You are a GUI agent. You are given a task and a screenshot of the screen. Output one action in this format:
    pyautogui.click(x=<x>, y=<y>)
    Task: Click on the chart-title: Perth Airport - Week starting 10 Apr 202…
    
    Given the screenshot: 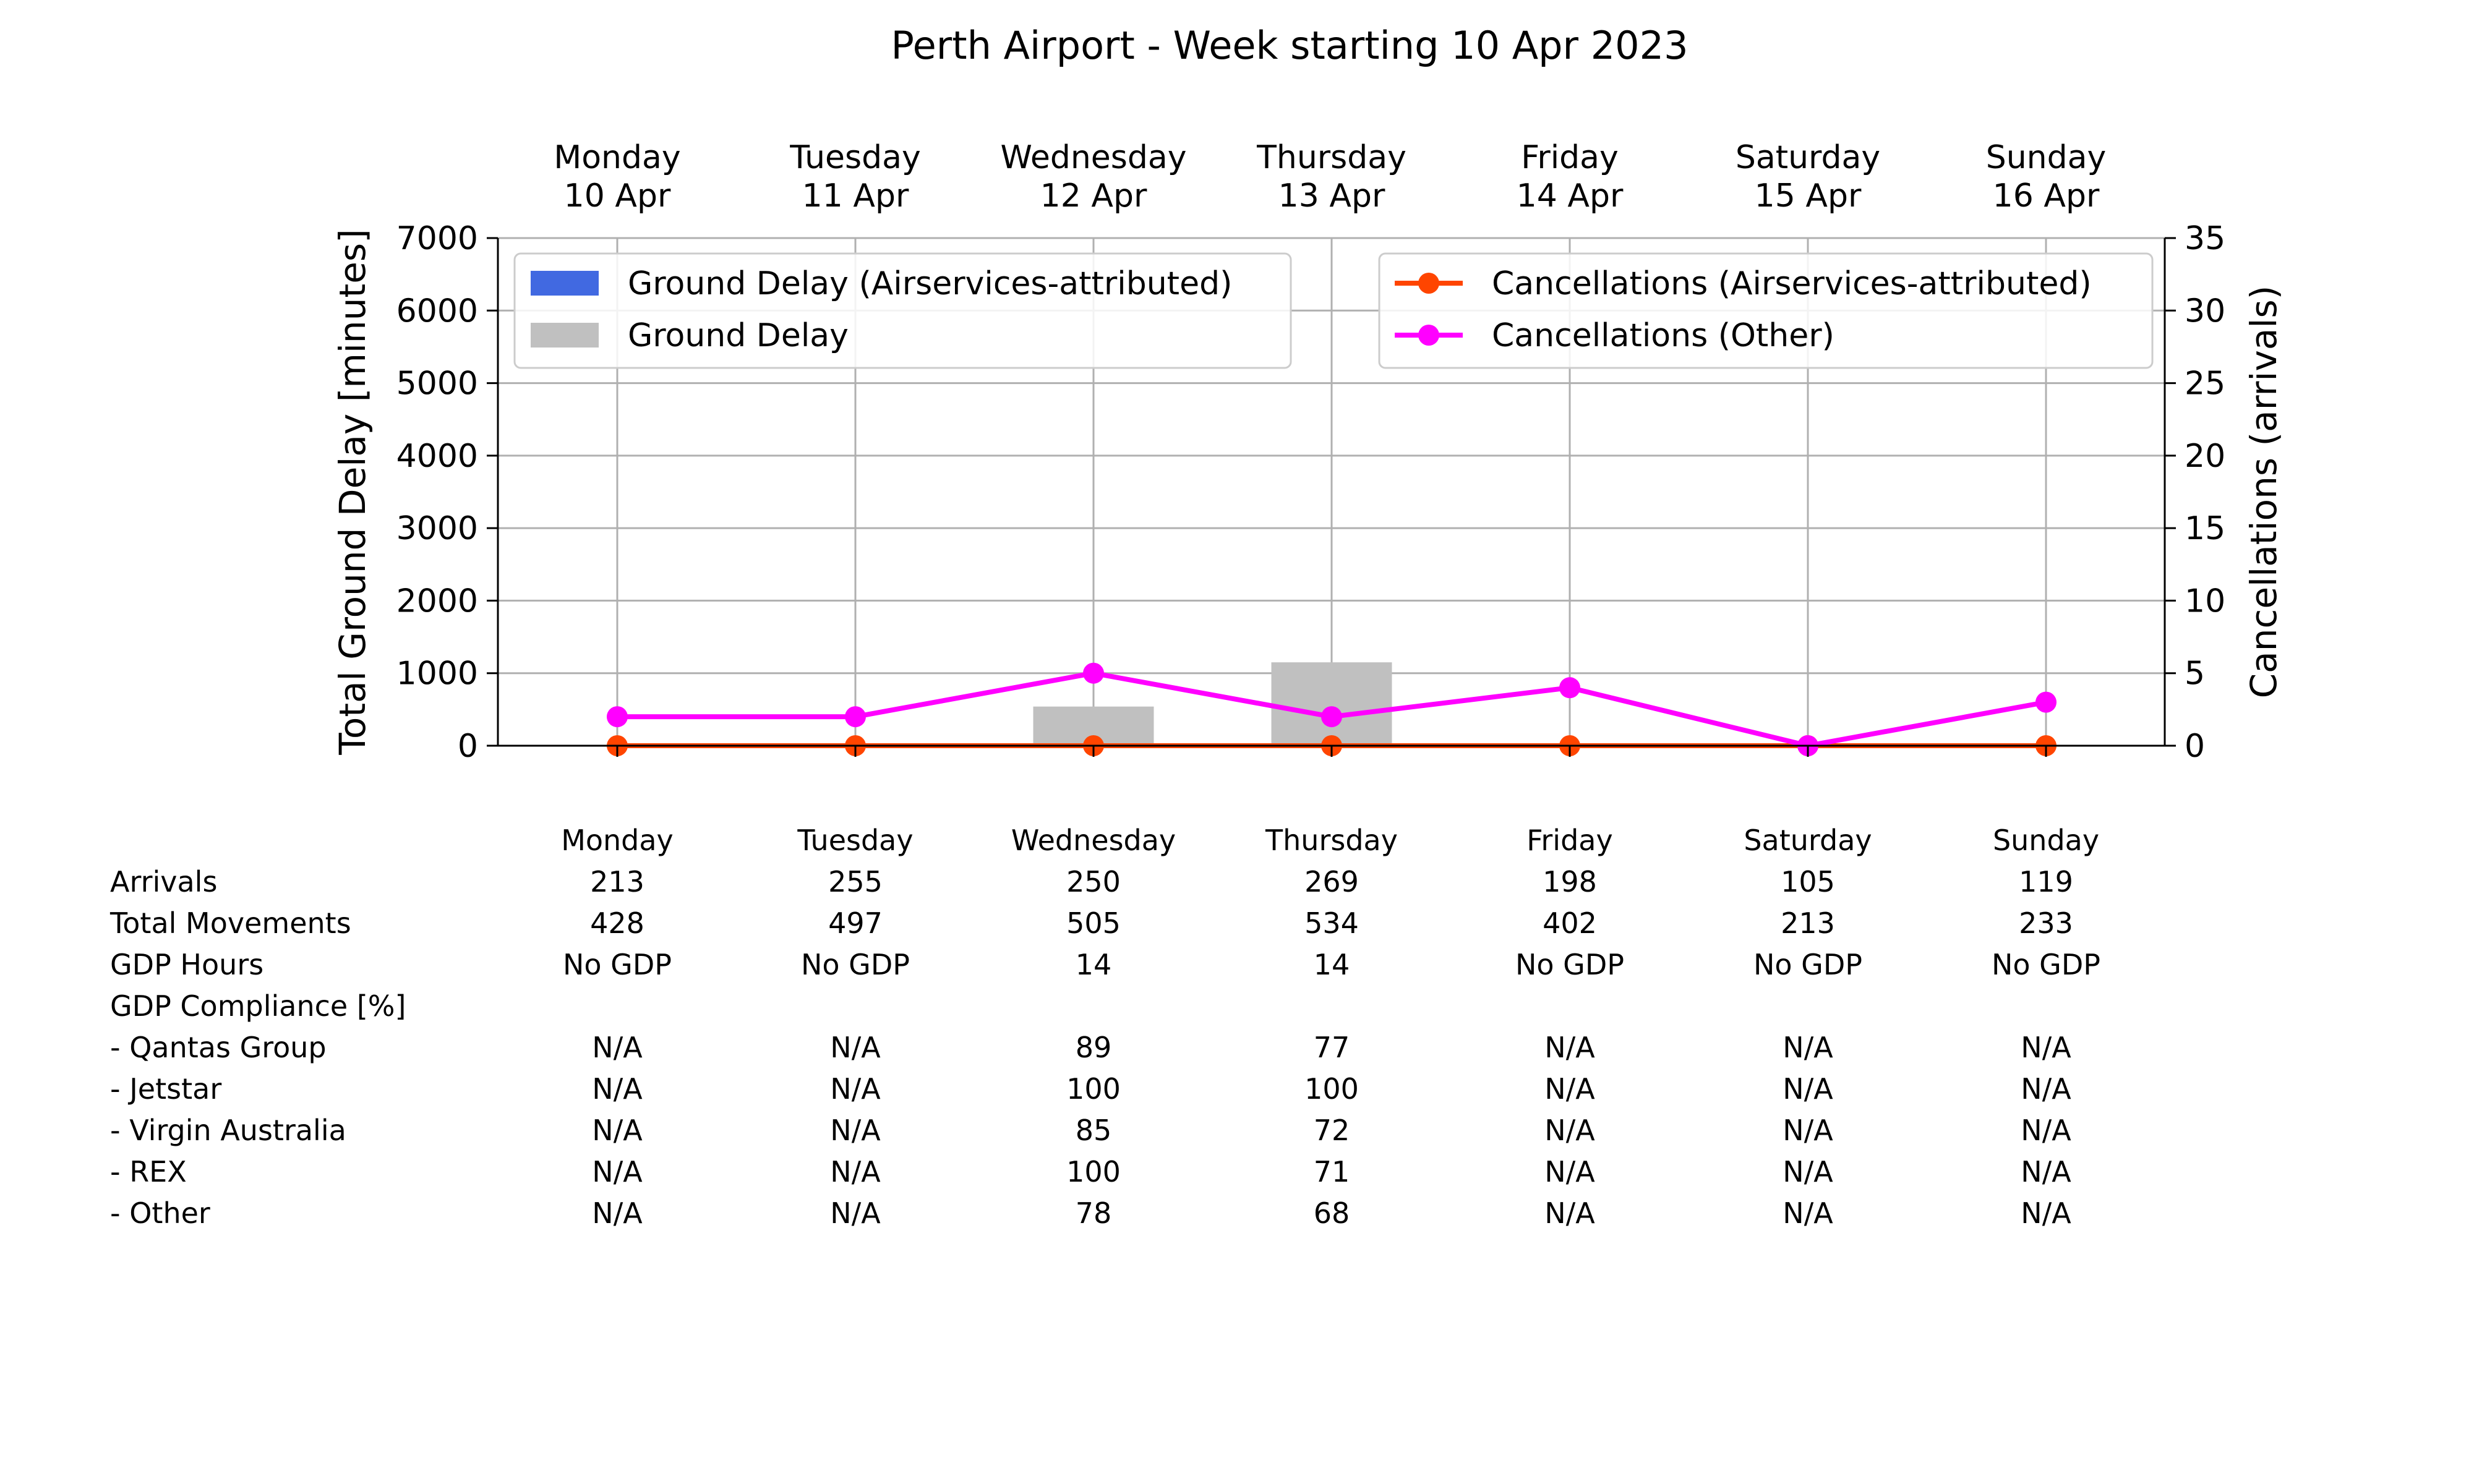 What is the action you would take?
    pyautogui.click(x=1290, y=45)
    